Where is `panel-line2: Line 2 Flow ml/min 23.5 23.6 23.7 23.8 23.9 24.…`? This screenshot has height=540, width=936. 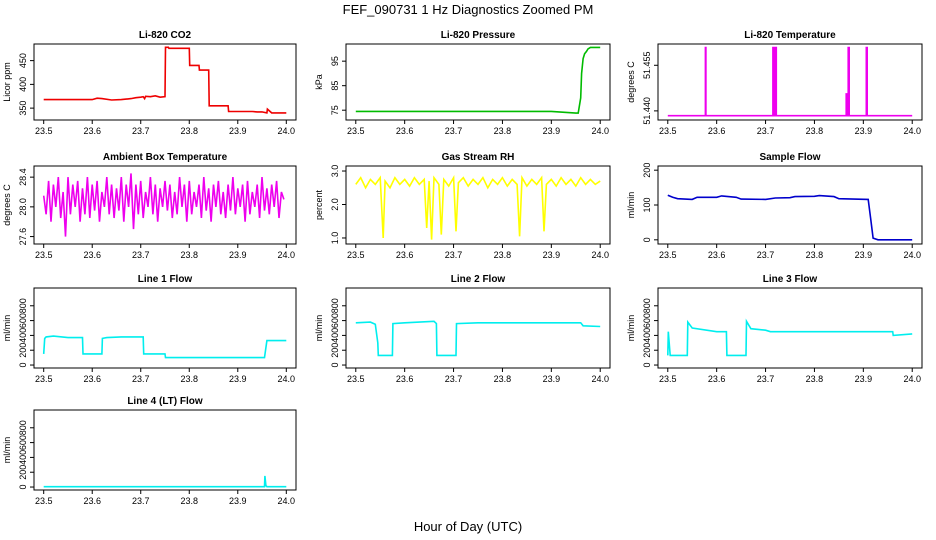
panel-line2: Line 2 Flow ml/min 23.5 23.6 23.7 23.8 23.9 24.… is located at coordinates (462, 329).